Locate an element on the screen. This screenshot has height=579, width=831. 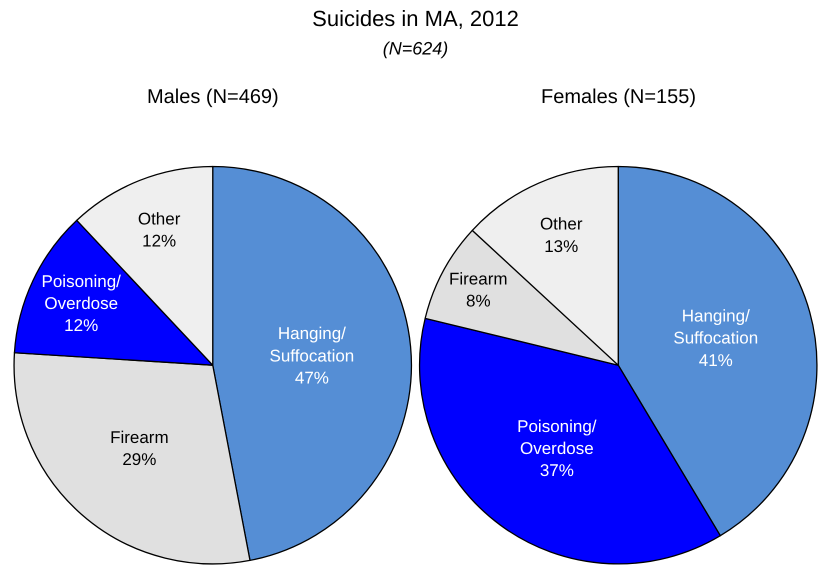
text: (N=624) is located at coordinates (415, 48).